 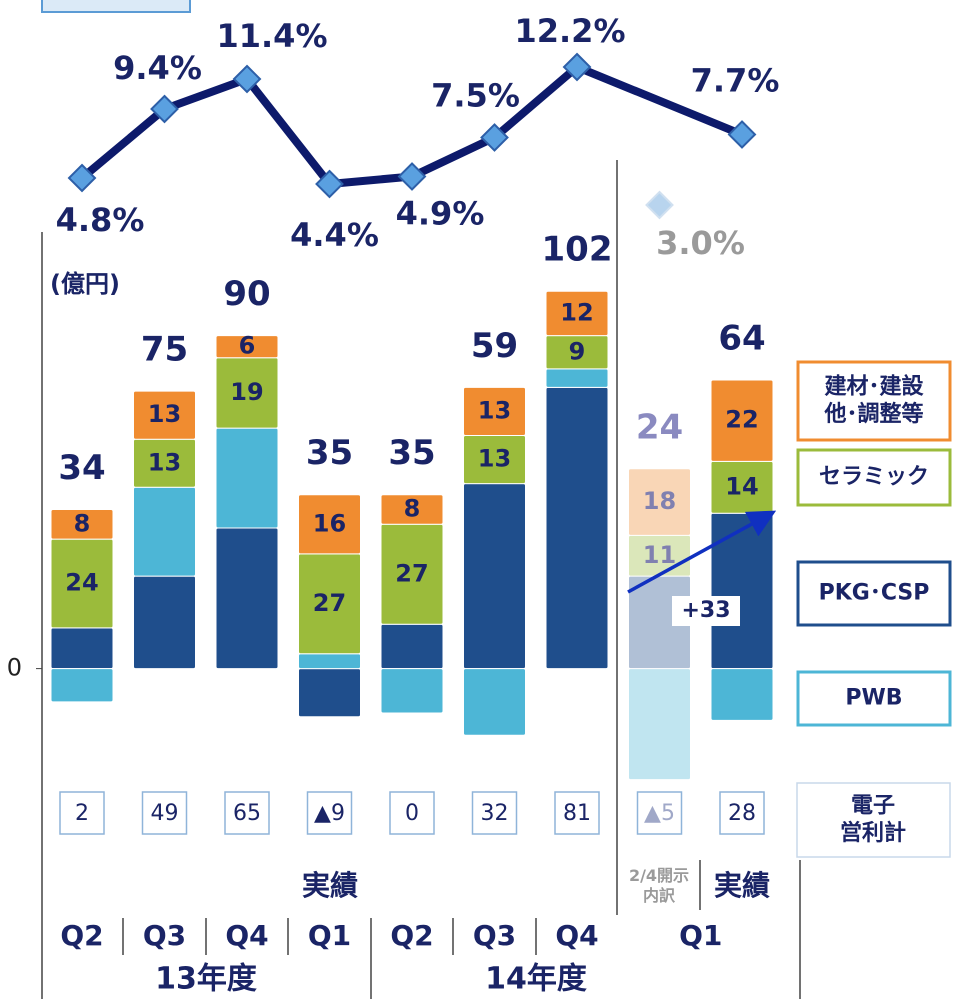 I want to click on margin-label: 12.2%, so click(x=569, y=31).